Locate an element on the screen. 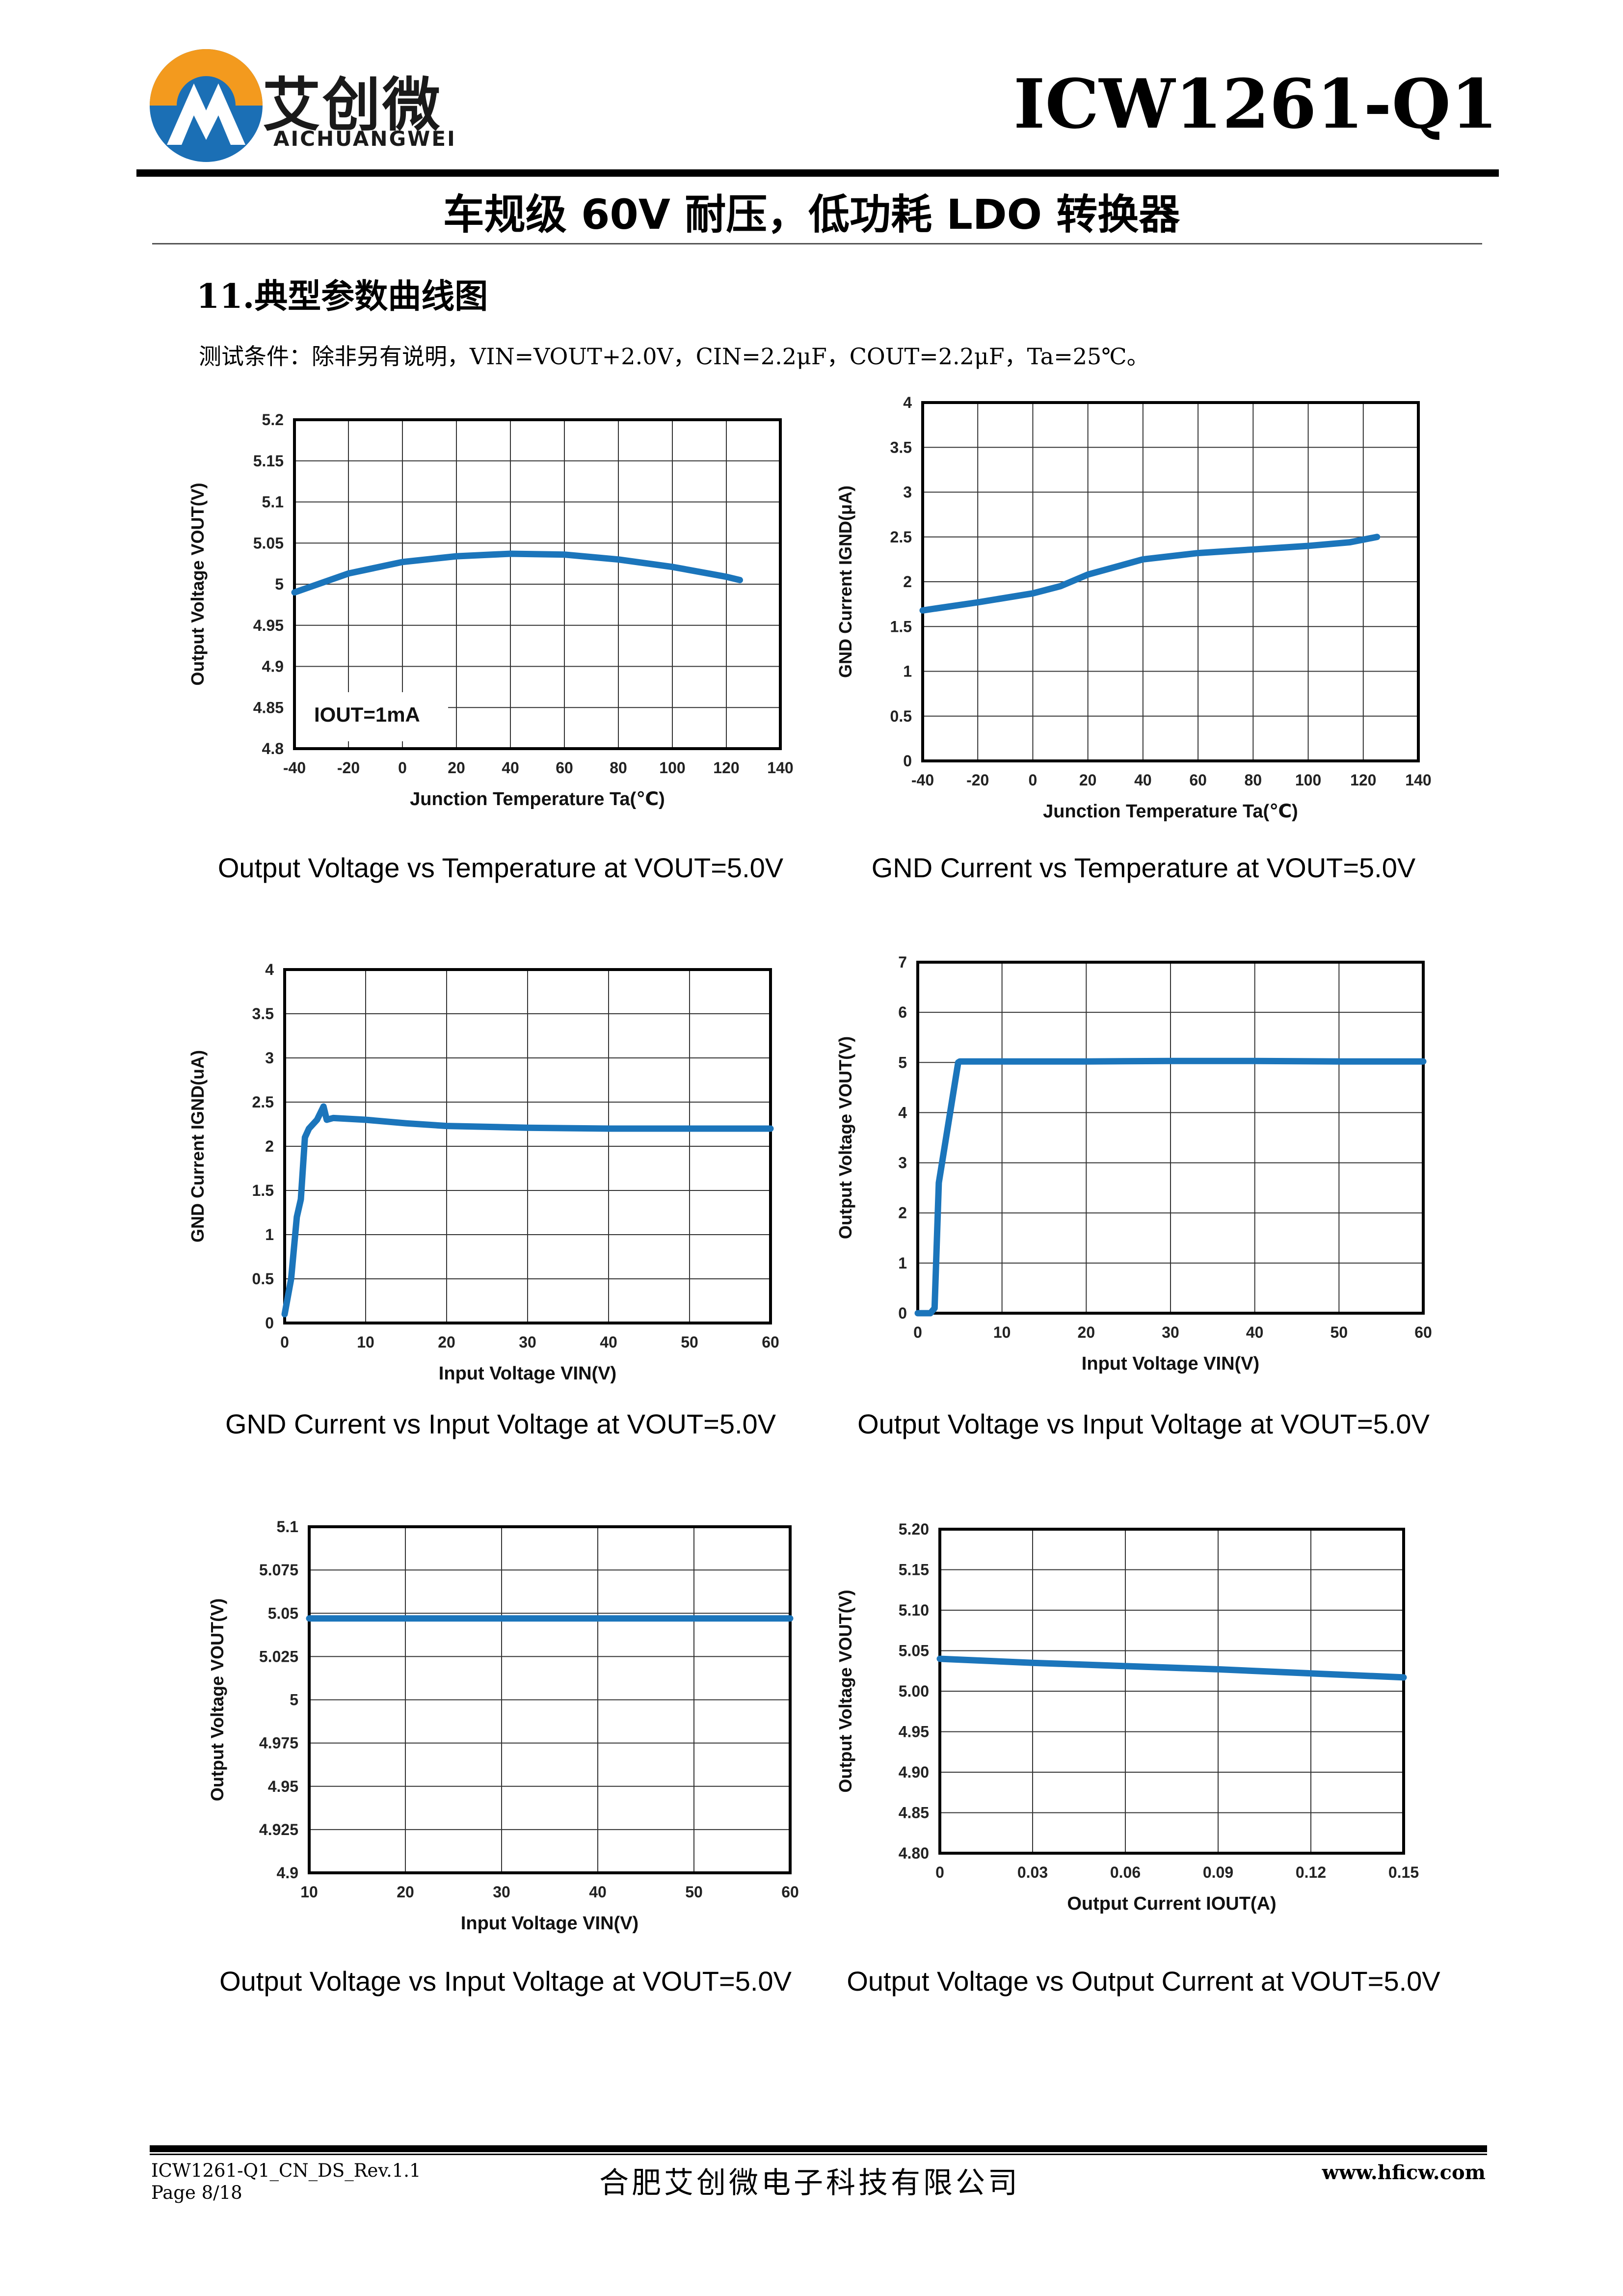 The width and height of the screenshot is (1623, 2296). x-tick-label: 0.12 is located at coordinates (1311, 1872).